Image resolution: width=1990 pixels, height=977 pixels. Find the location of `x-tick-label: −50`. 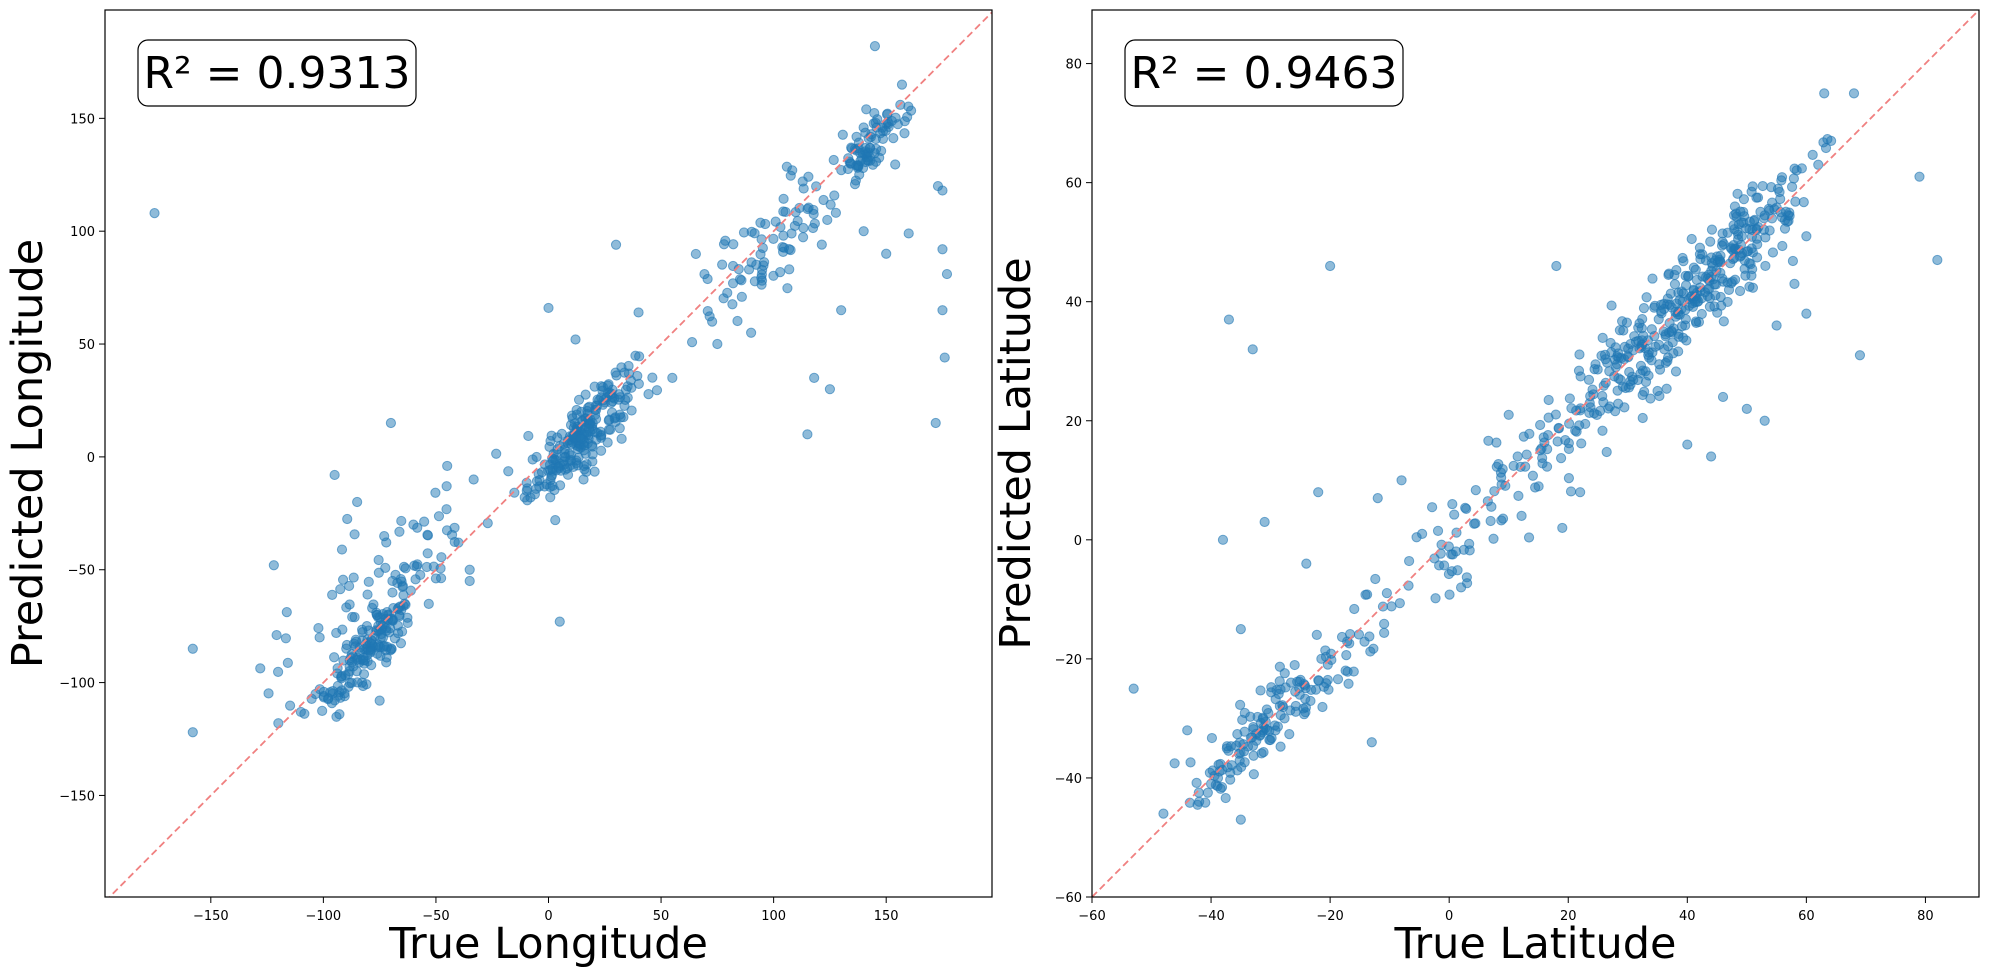

x-tick-label: −50 is located at coordinates (435, 916).